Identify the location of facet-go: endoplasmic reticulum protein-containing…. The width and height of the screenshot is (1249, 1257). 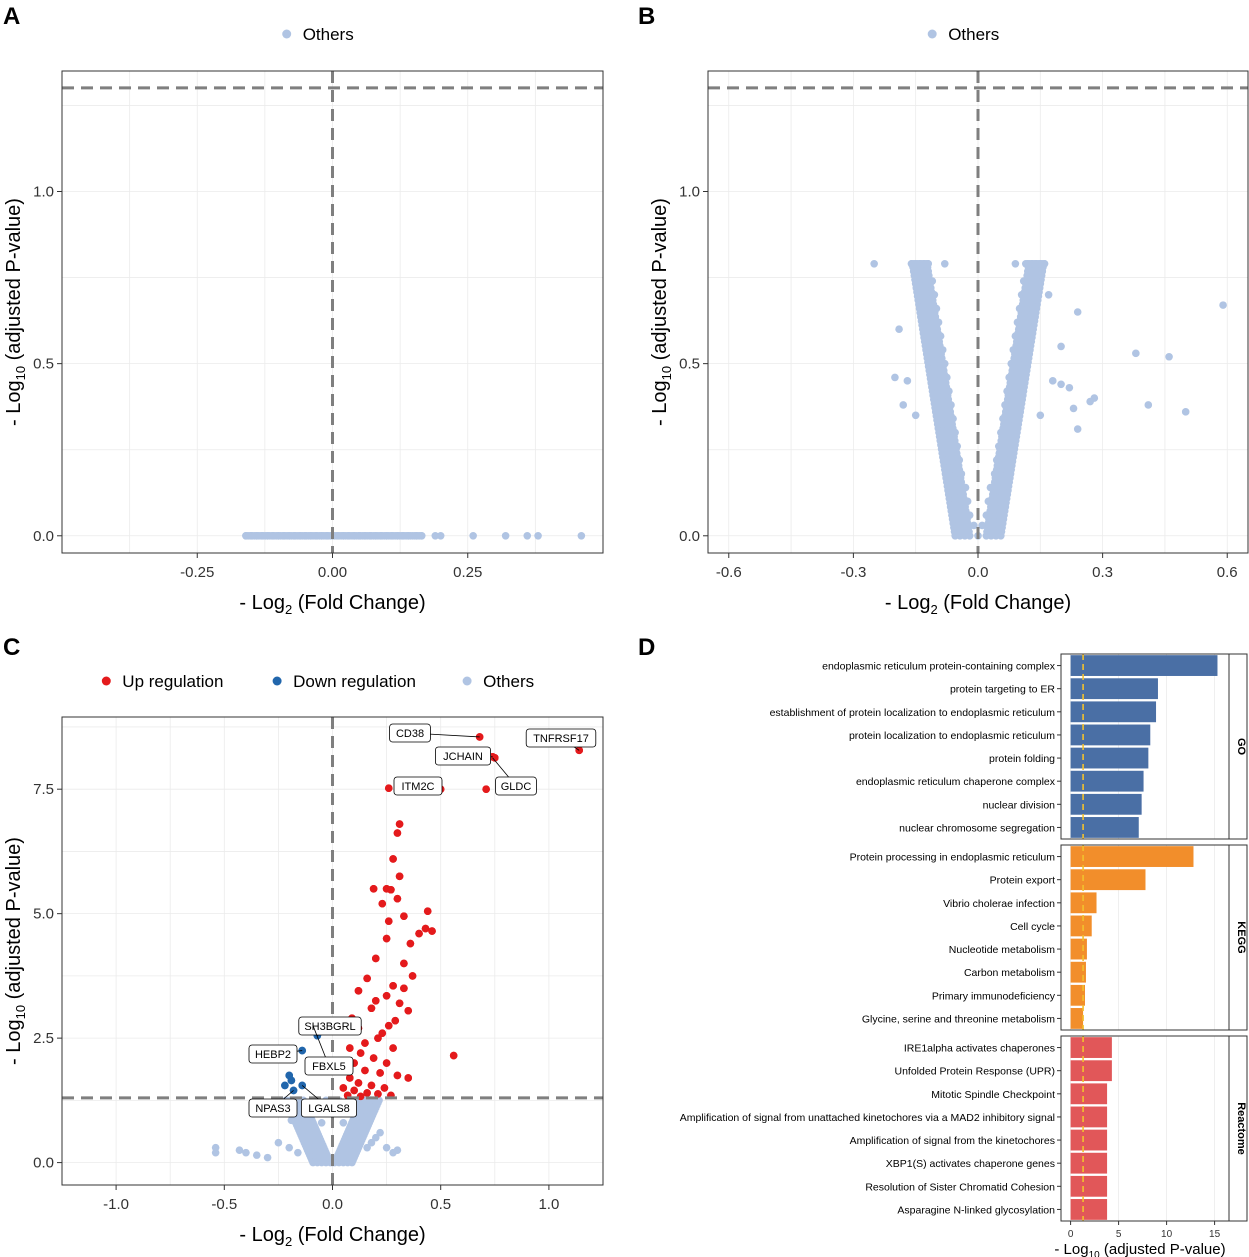
(1009, 746).